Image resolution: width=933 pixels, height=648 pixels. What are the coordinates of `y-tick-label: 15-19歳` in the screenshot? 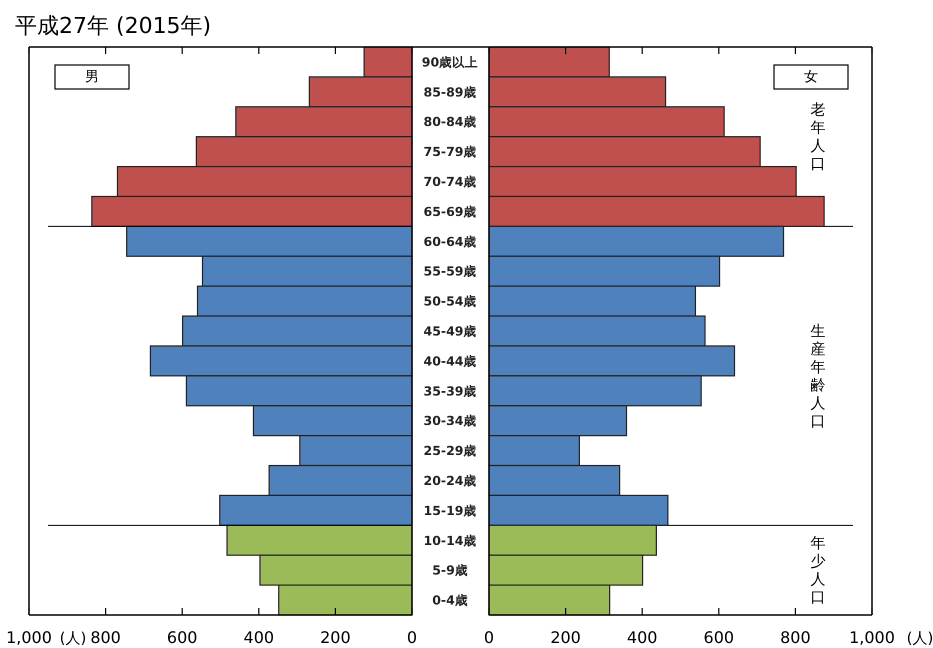 It's located at (450, 510).